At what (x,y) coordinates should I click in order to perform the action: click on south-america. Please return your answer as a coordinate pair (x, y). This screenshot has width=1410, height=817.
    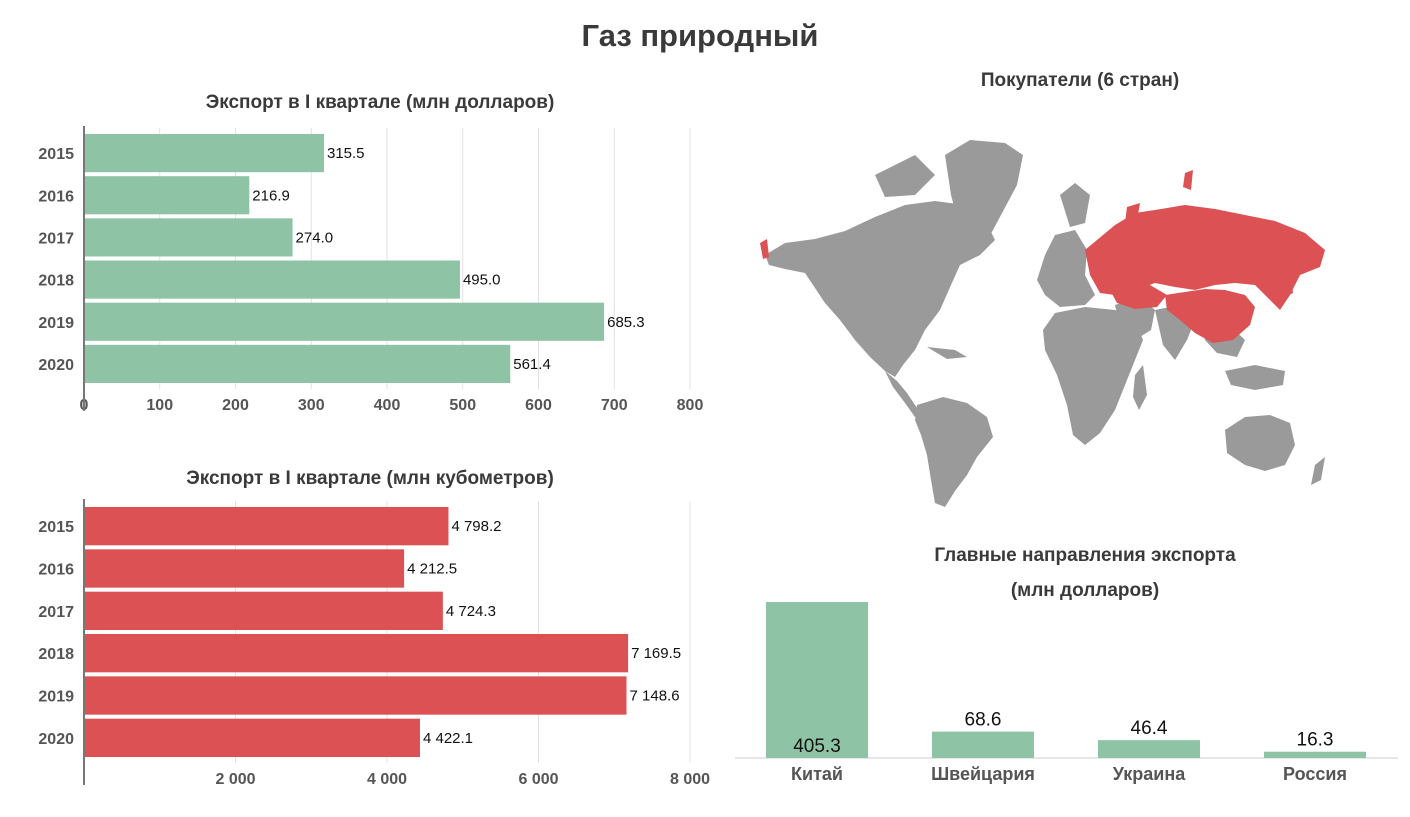
    Looking at the image, I should click on (954, 452).